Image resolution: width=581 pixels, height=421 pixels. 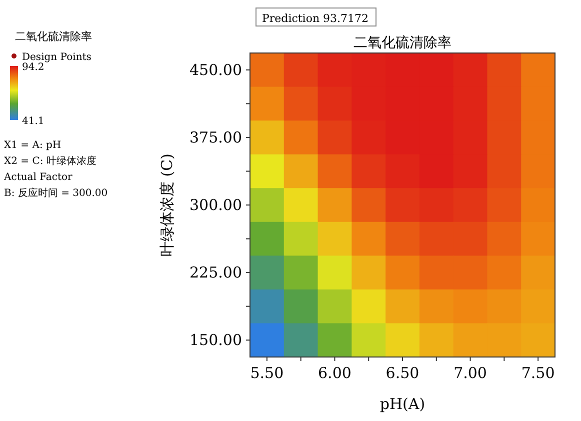 I want to click on y-tick-label: 225.00, so click(x=216, y=273).